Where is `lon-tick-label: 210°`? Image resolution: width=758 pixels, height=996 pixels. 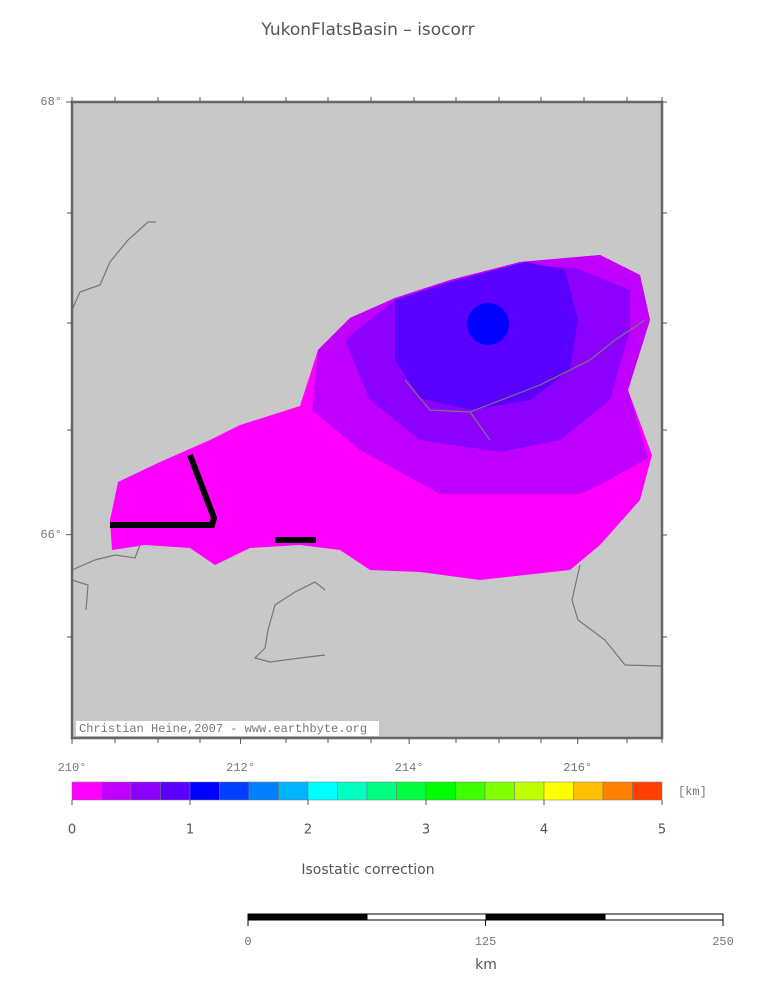
lon-tick-label: 210° is located at coordinates (72, 768).